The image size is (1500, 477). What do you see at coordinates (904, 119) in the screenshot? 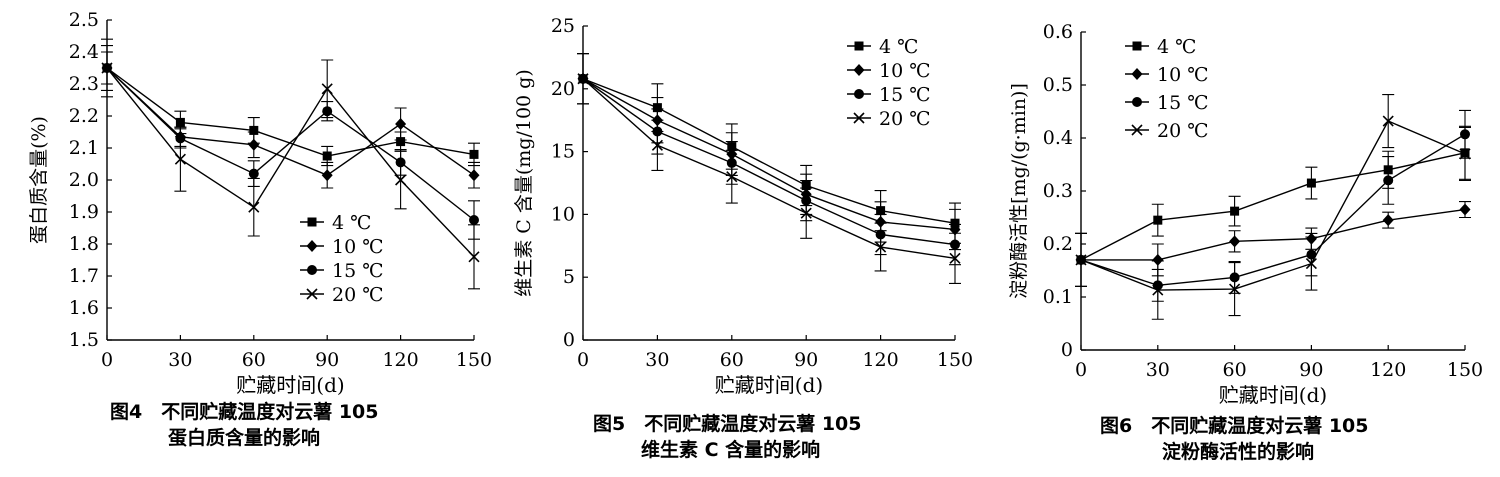
I see `legend-label: 20 ℃` at bounding box center [904, 119].